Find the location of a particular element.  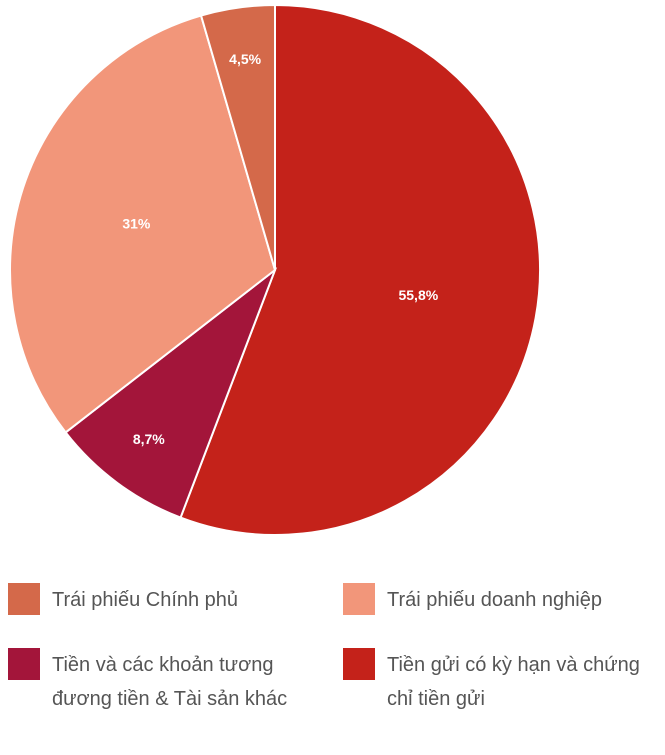

data-label: 4,5% is located at coordinates (245, 59).